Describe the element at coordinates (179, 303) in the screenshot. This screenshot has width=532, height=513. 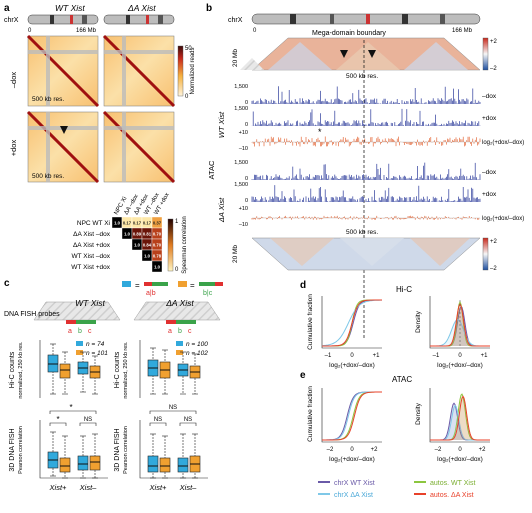
I see `c-title-da: ΔA Xist` at that location.